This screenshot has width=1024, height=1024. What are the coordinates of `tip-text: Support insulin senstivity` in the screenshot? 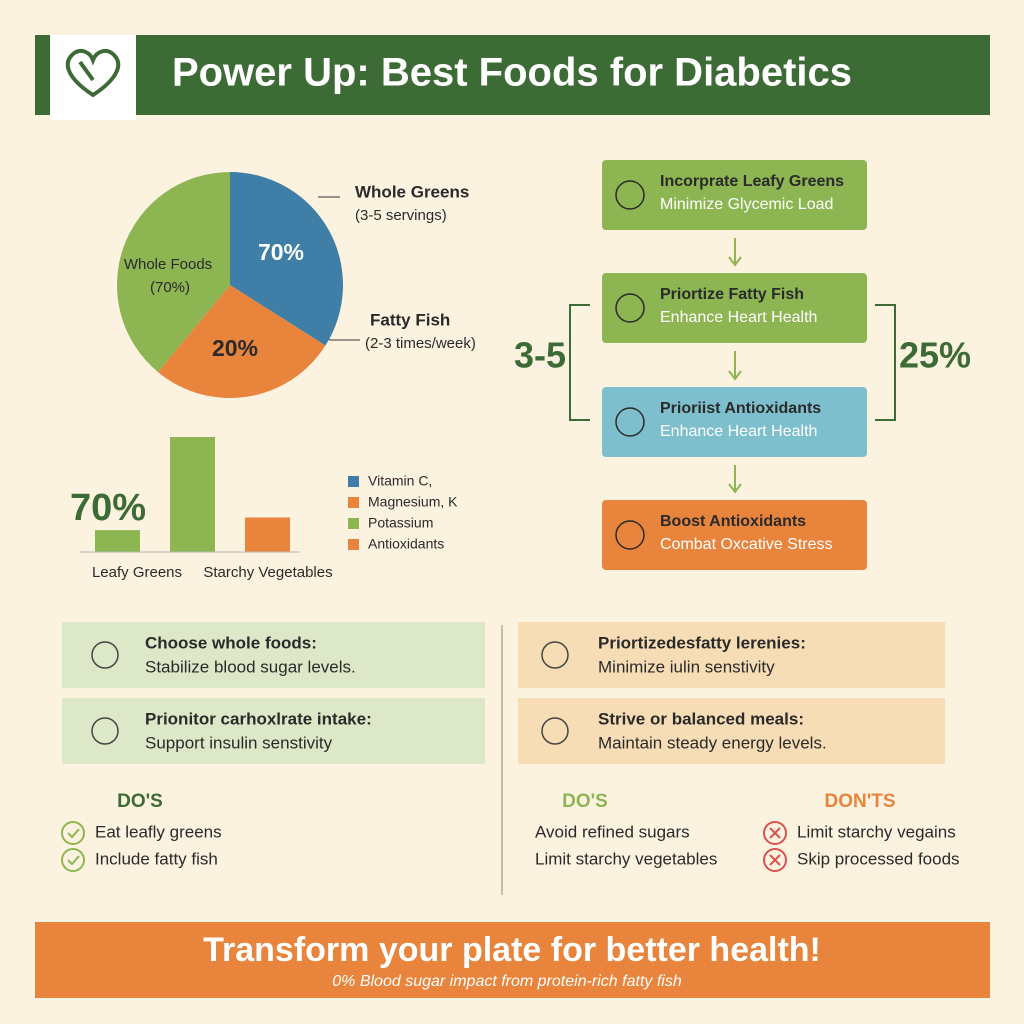 It's located at (239, 742).